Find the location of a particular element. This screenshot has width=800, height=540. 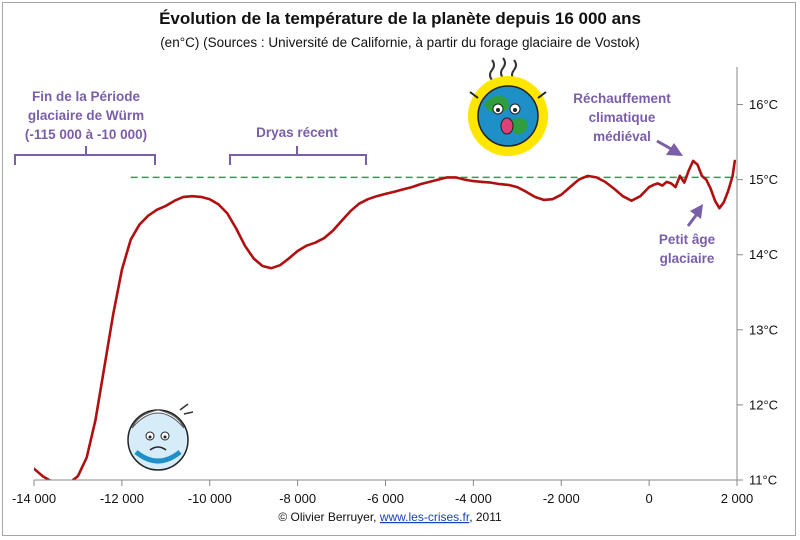

y-tick-label: 11°C is located at coordinates (763, 480).